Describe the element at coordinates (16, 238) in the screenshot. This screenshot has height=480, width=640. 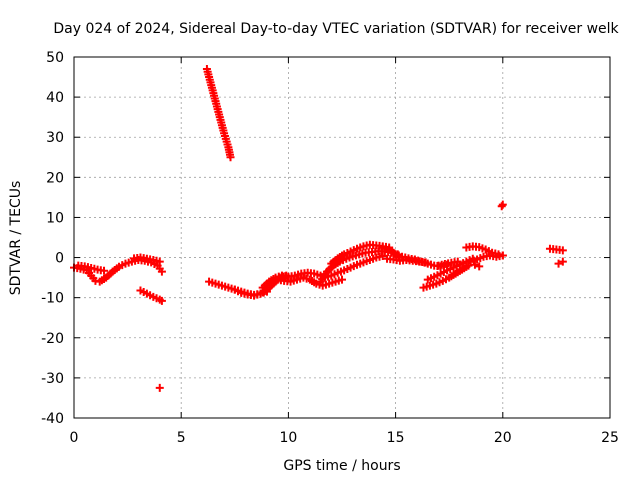
I see `y-axis-title: SDTVAR / TECUs` at that location.